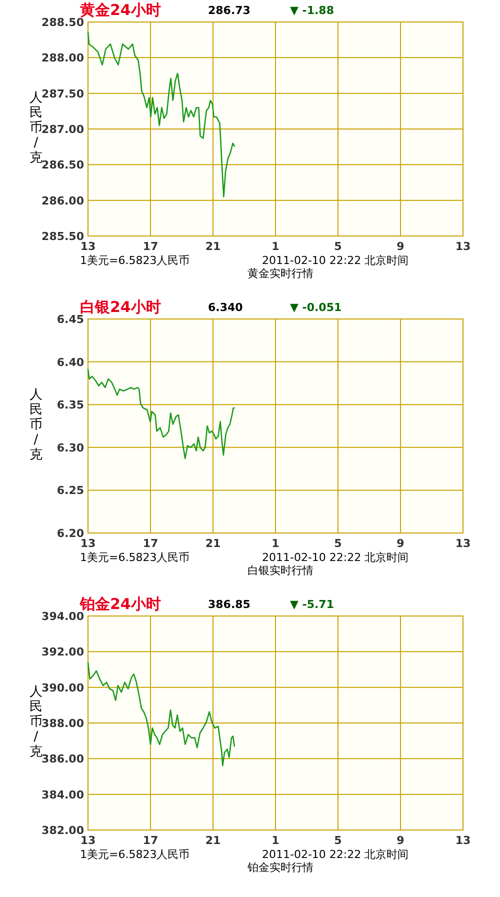  What do you see at coordinates (229, 10) in the screenshot?
I see `text: 286.73` at bounding box center [229, 10].